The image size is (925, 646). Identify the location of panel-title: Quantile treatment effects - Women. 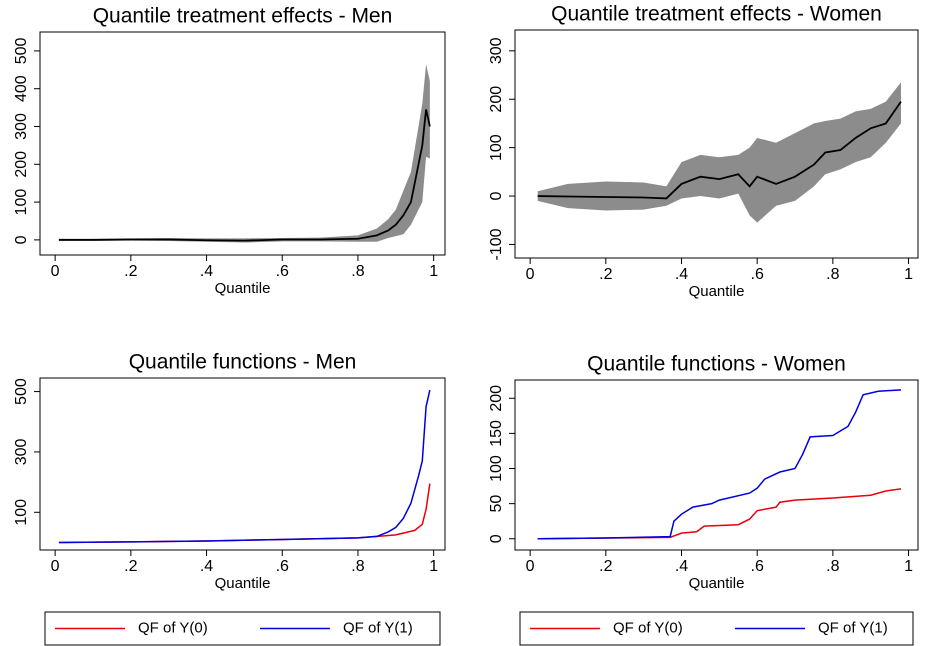
(716, 14).